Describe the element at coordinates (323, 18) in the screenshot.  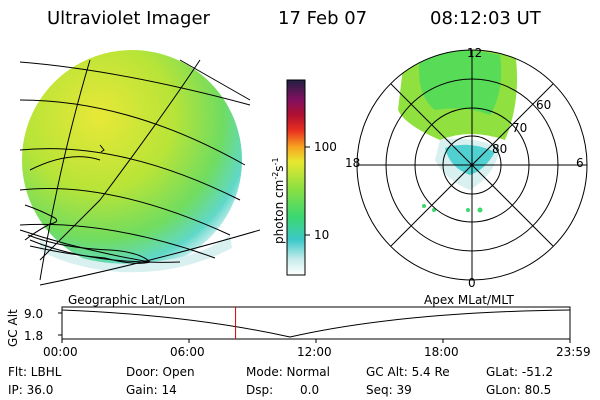
I see `date-label: 17 Feb 07` at that location.